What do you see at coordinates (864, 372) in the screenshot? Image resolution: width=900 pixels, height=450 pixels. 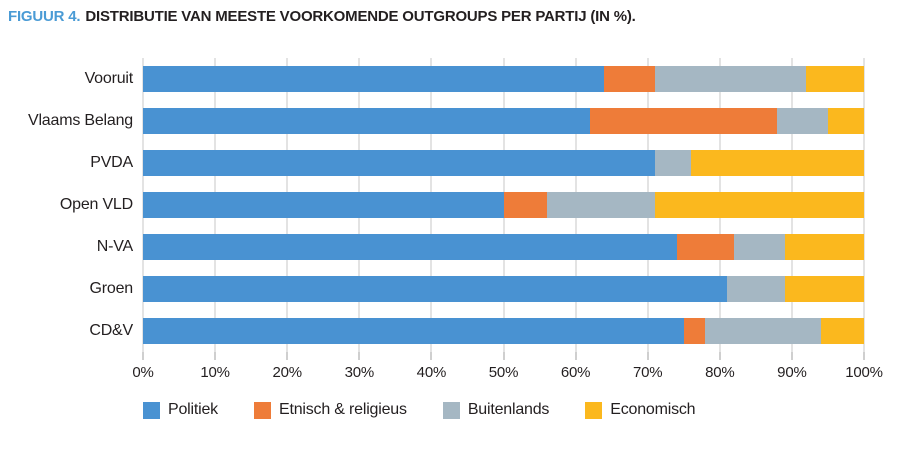 I see `axis-tick-label: 100%` at bounding box center [864, 372].